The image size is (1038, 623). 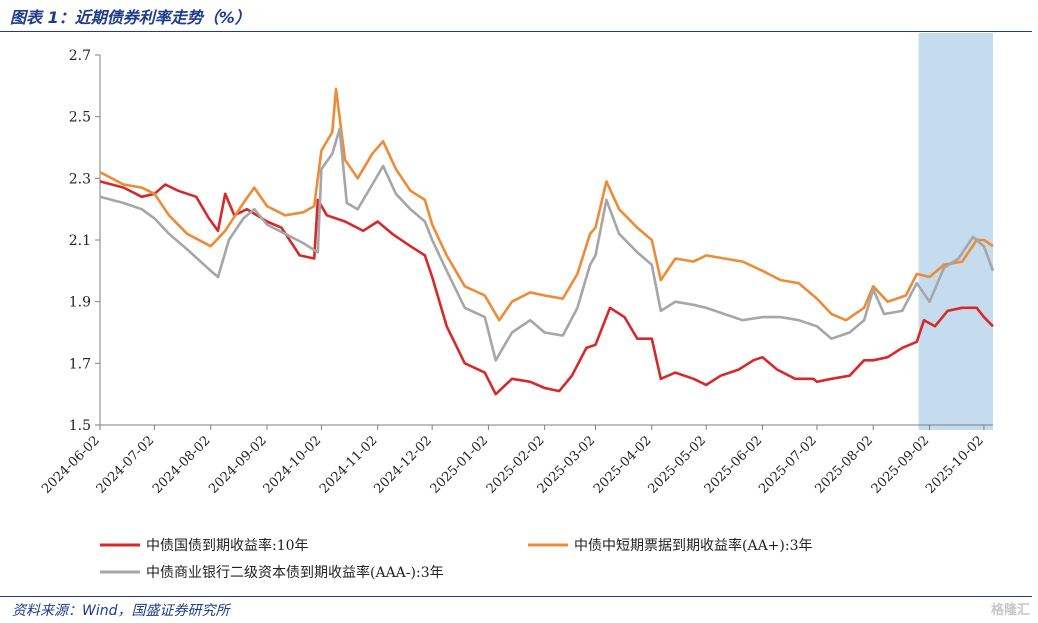 What do you see at coordinates (80, 426) in the screenshot?
I see `y-tick-label: 1.5` at bounding box center [80, 426].